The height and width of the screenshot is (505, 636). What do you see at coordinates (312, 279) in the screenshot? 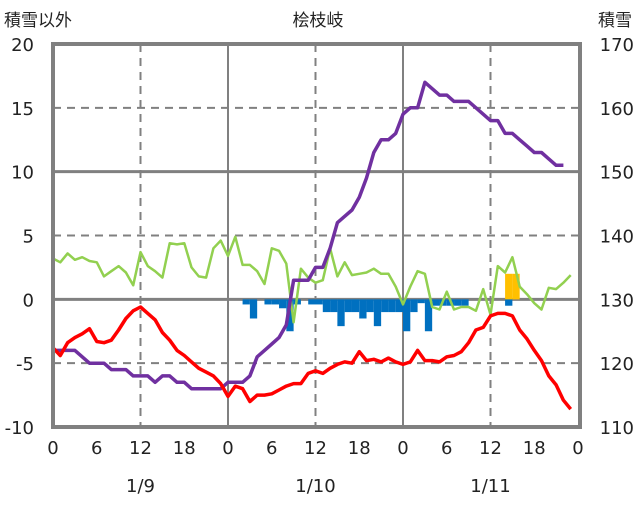
I see `wind-line` at bounding box center [312, 279].